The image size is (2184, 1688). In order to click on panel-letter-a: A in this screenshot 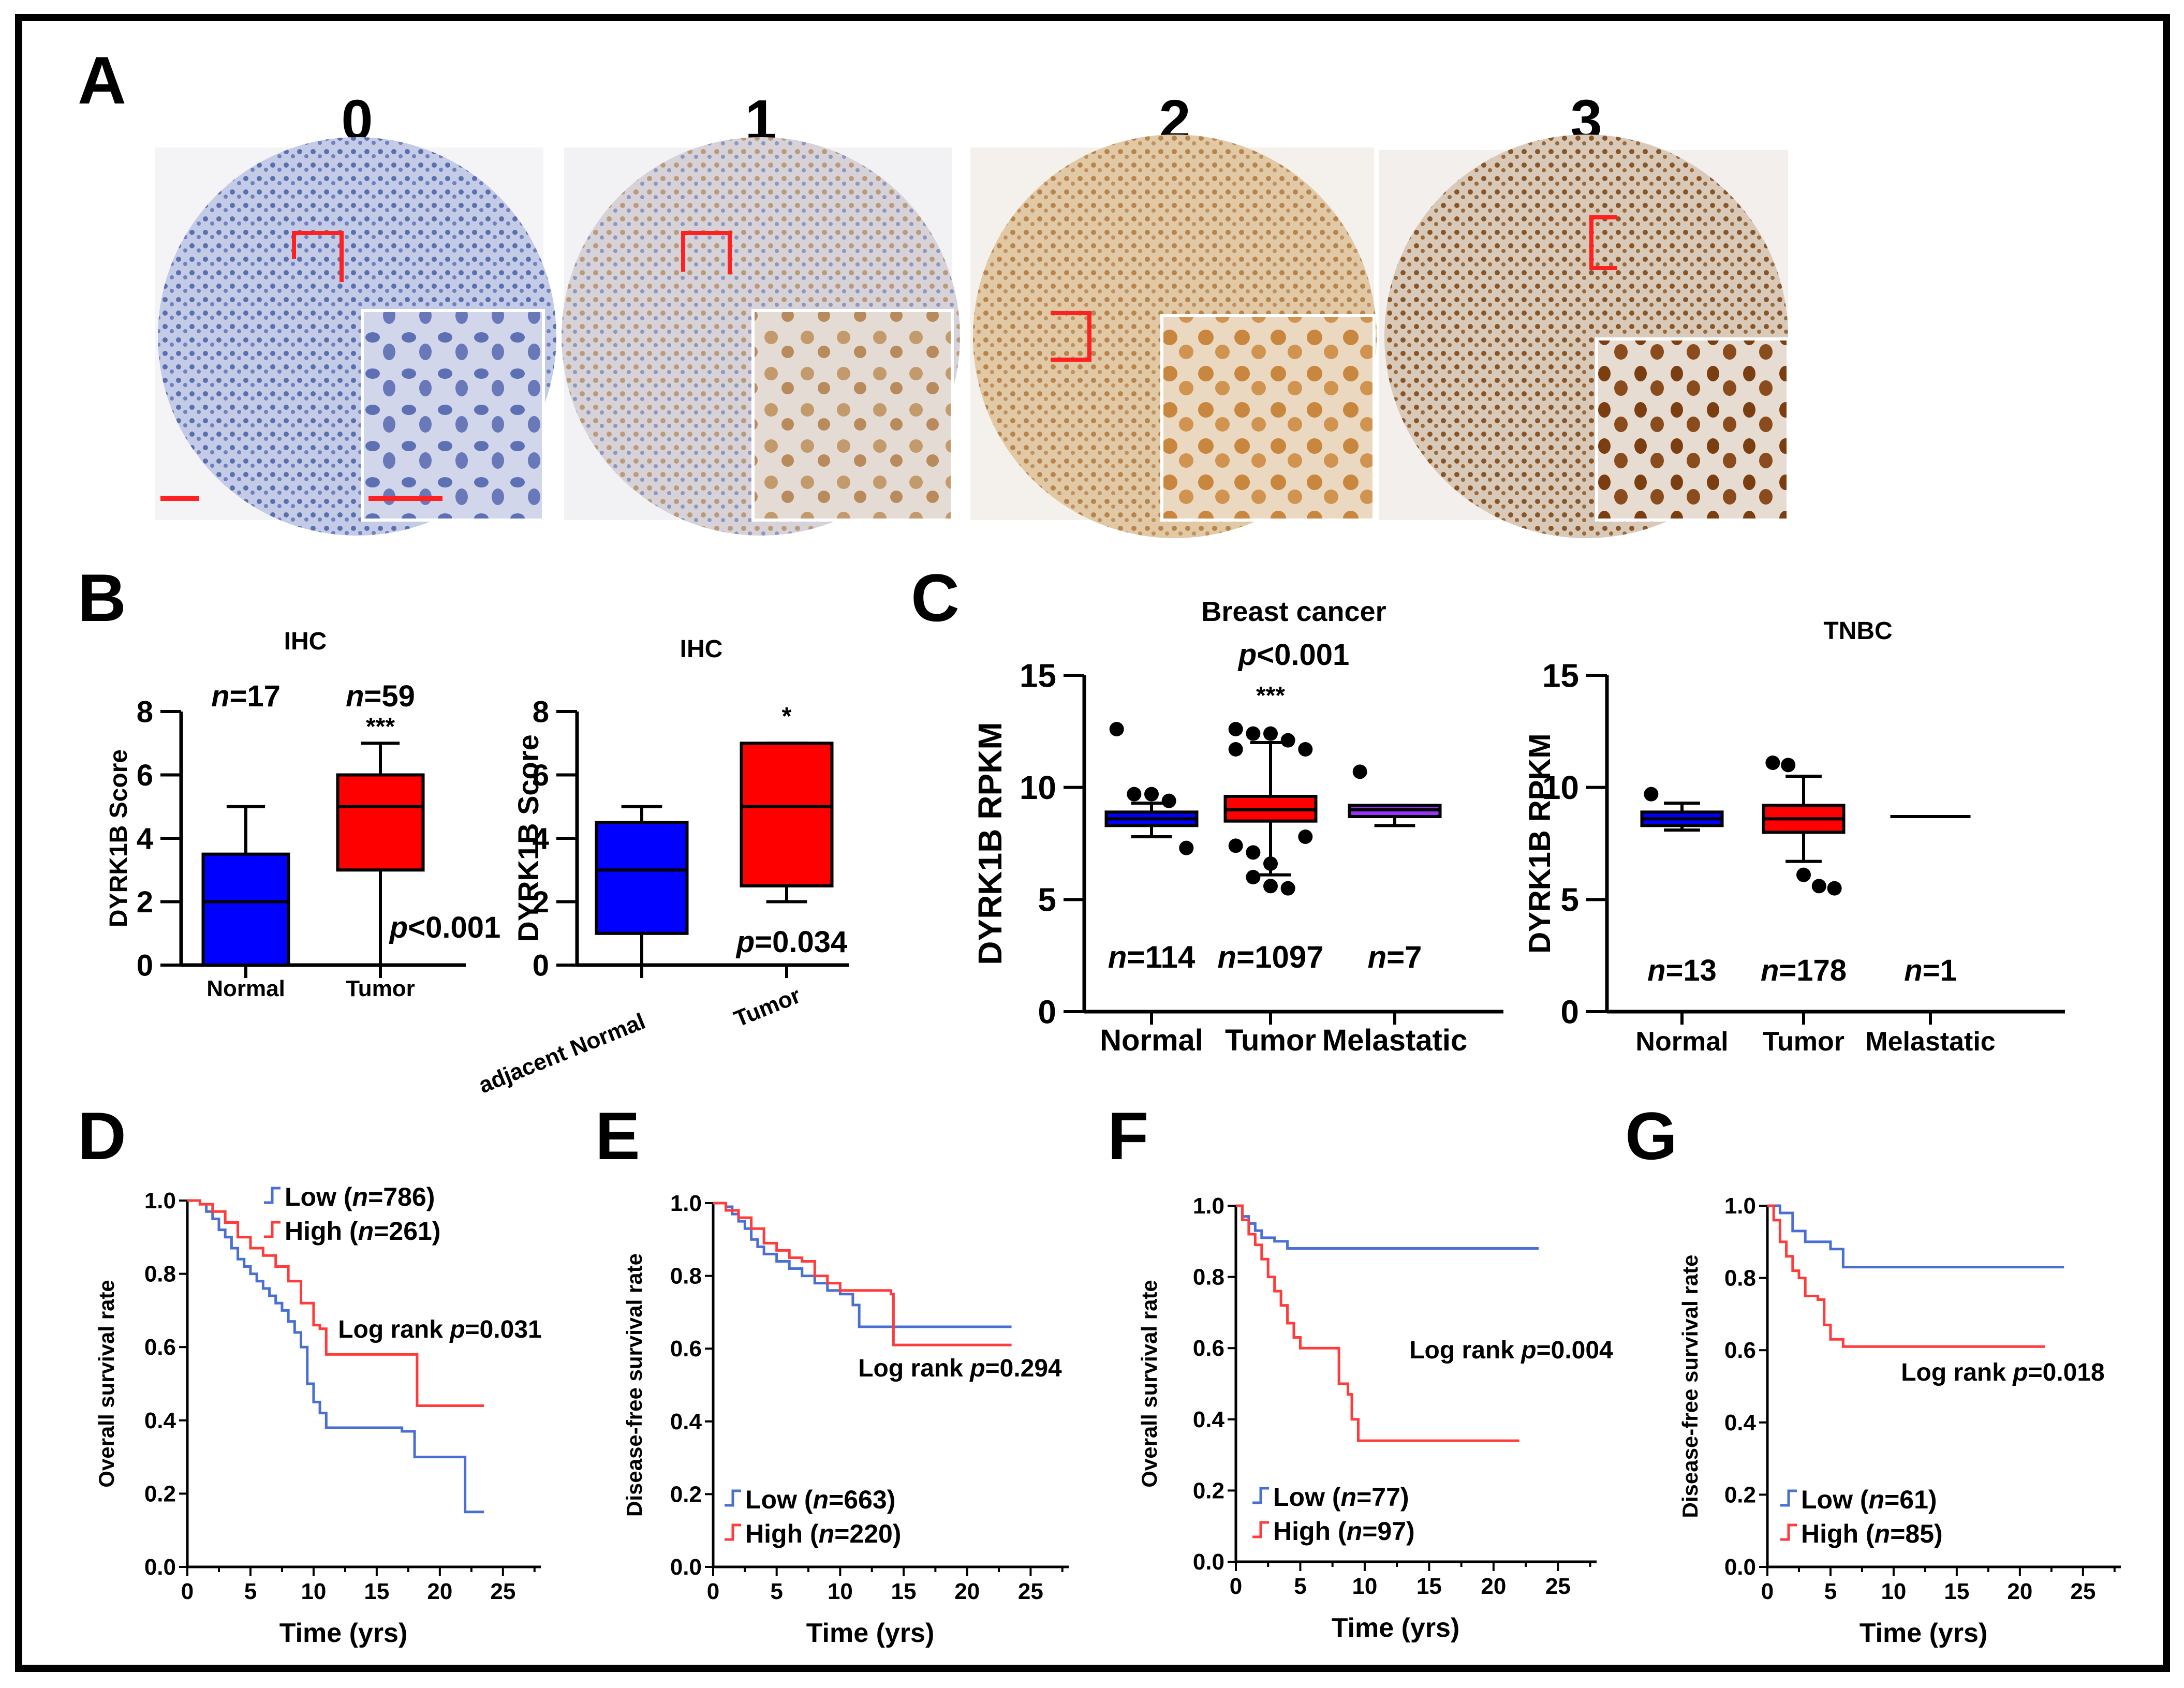, I will do `click(102, 80)`.